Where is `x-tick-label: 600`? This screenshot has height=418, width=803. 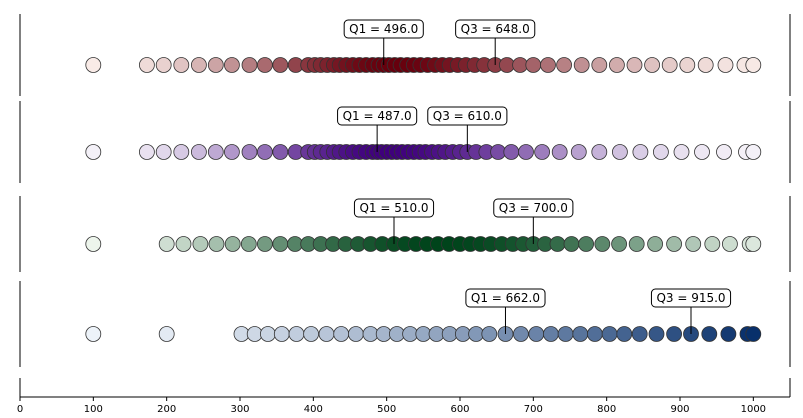 x-tick-label: 600 is located at coordinates (459, 409).